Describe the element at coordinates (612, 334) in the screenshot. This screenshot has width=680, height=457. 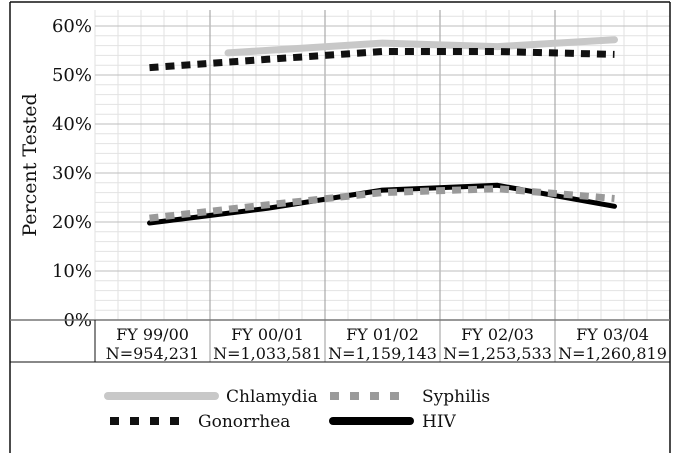
I see `x-category-label: FY 03/04` at that location.